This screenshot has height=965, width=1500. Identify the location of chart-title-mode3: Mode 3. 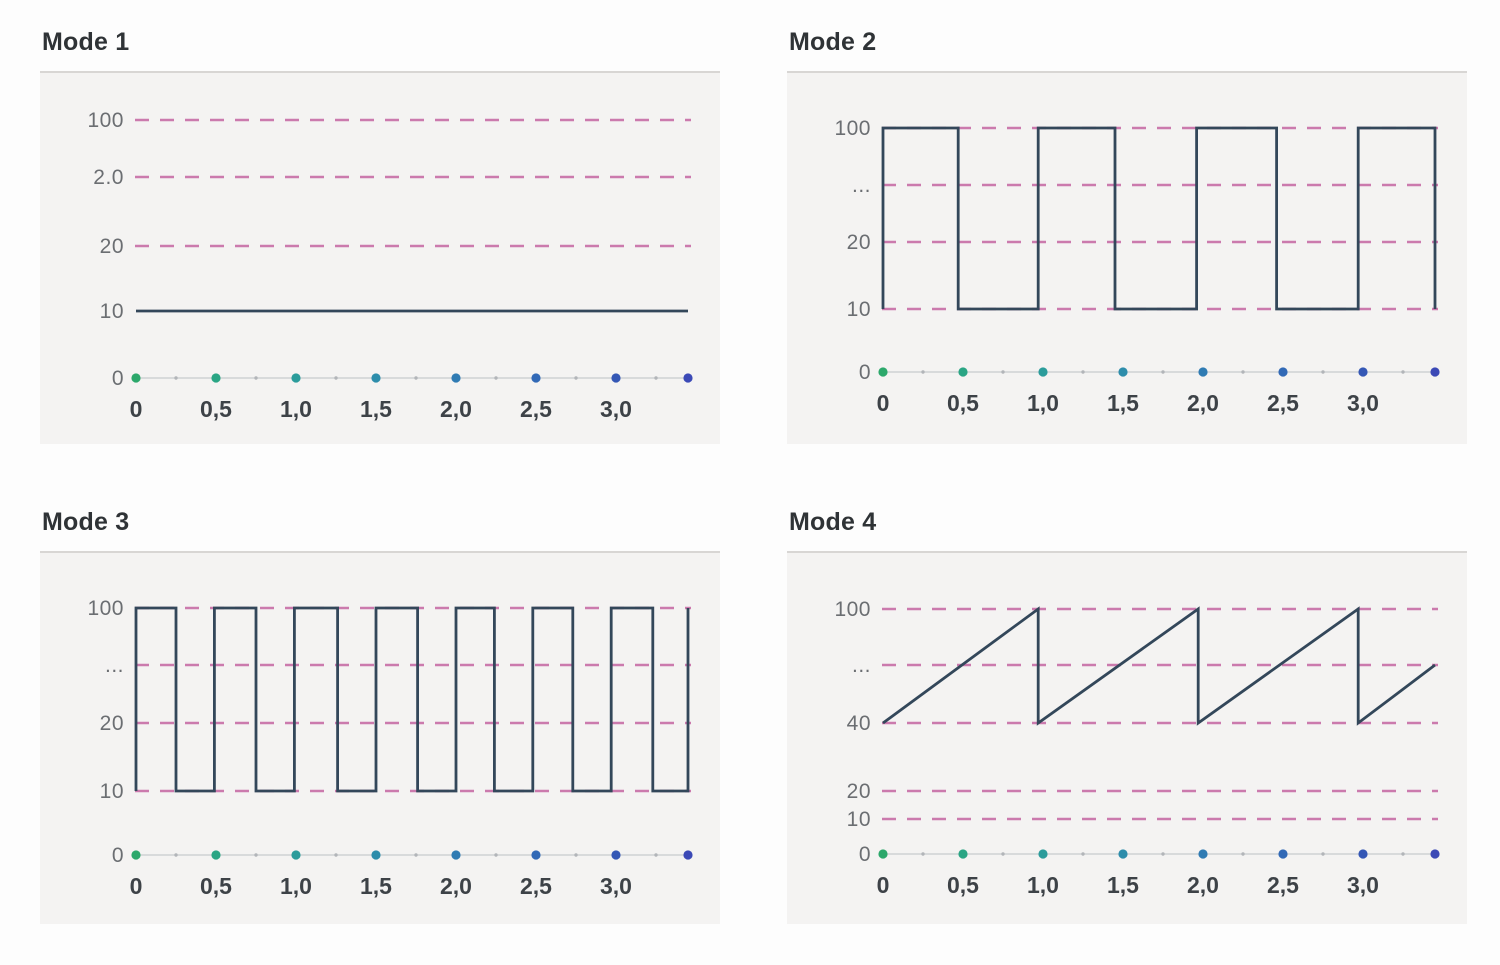
(86, 522).